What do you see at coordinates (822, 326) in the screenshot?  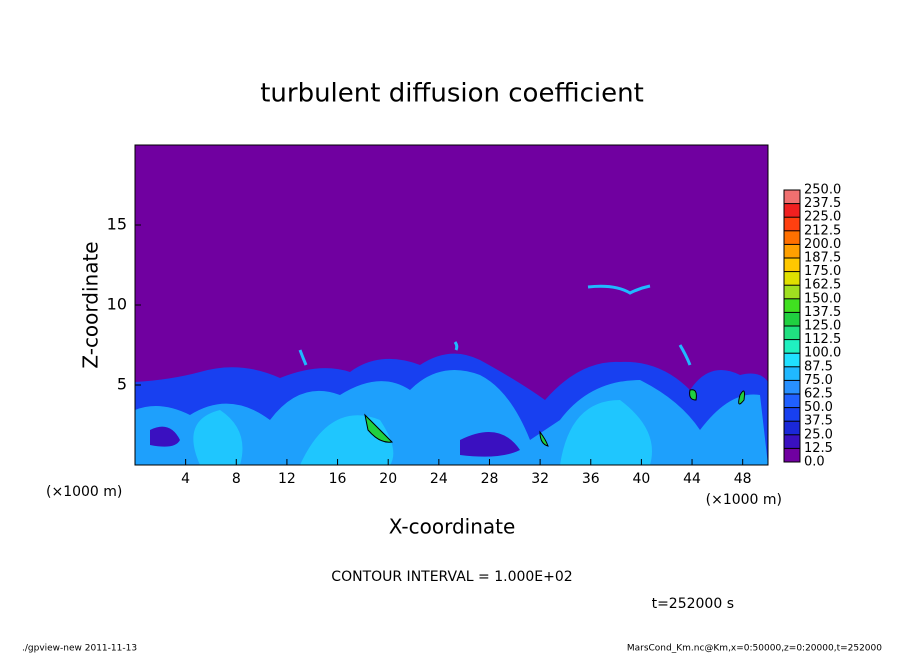 I see `colorbar-label: 125.0` at bounding box center [822, 326].